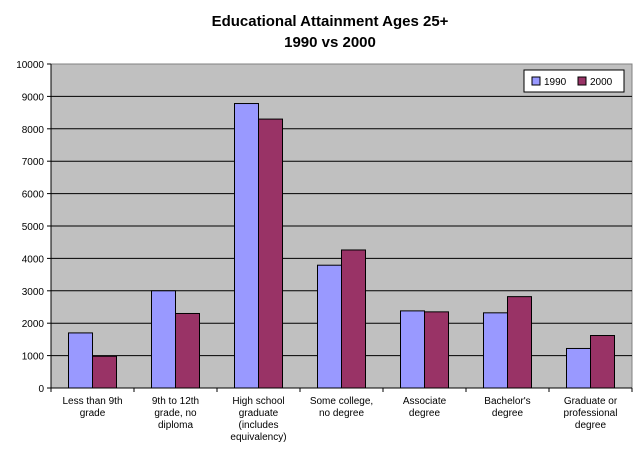 This screenshot has width=637, height=455. Describe the element at coordinates (33, 130) in the screenshot. I see `y-tick-label: 8000` at that location.